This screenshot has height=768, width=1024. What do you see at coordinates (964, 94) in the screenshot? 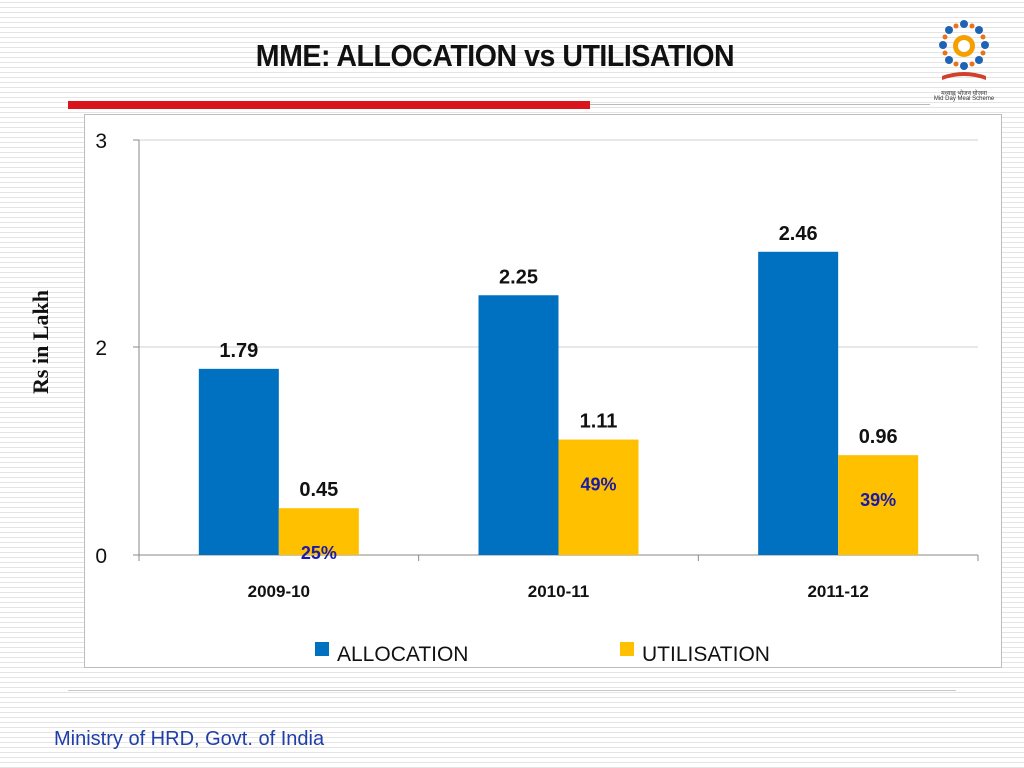
I see `logo-text-hindi: मध्याह्न भोजन योजना` at bounding box center [964, 94].